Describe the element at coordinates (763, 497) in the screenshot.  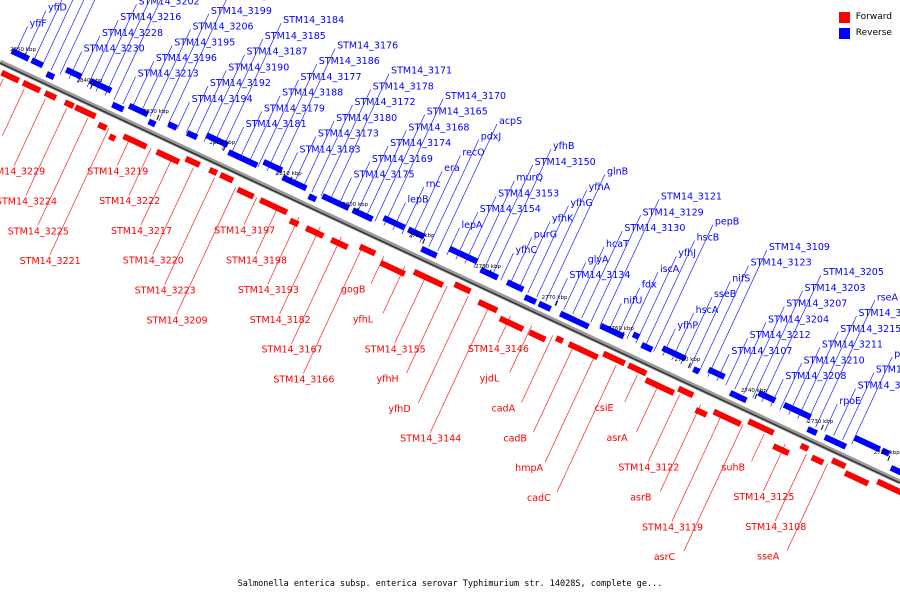
I see `gene-label: STM14_3125` at that location.